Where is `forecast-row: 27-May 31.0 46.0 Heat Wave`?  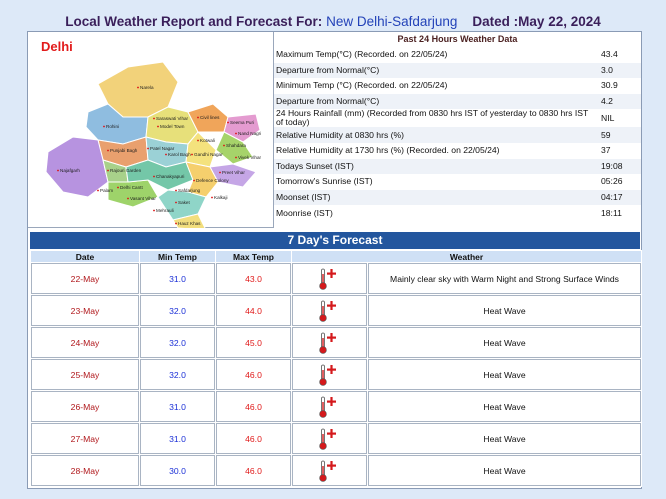 forecast-row: 27-May 31.0 46.0 Heat Wave is located at coordinates (336, 438).